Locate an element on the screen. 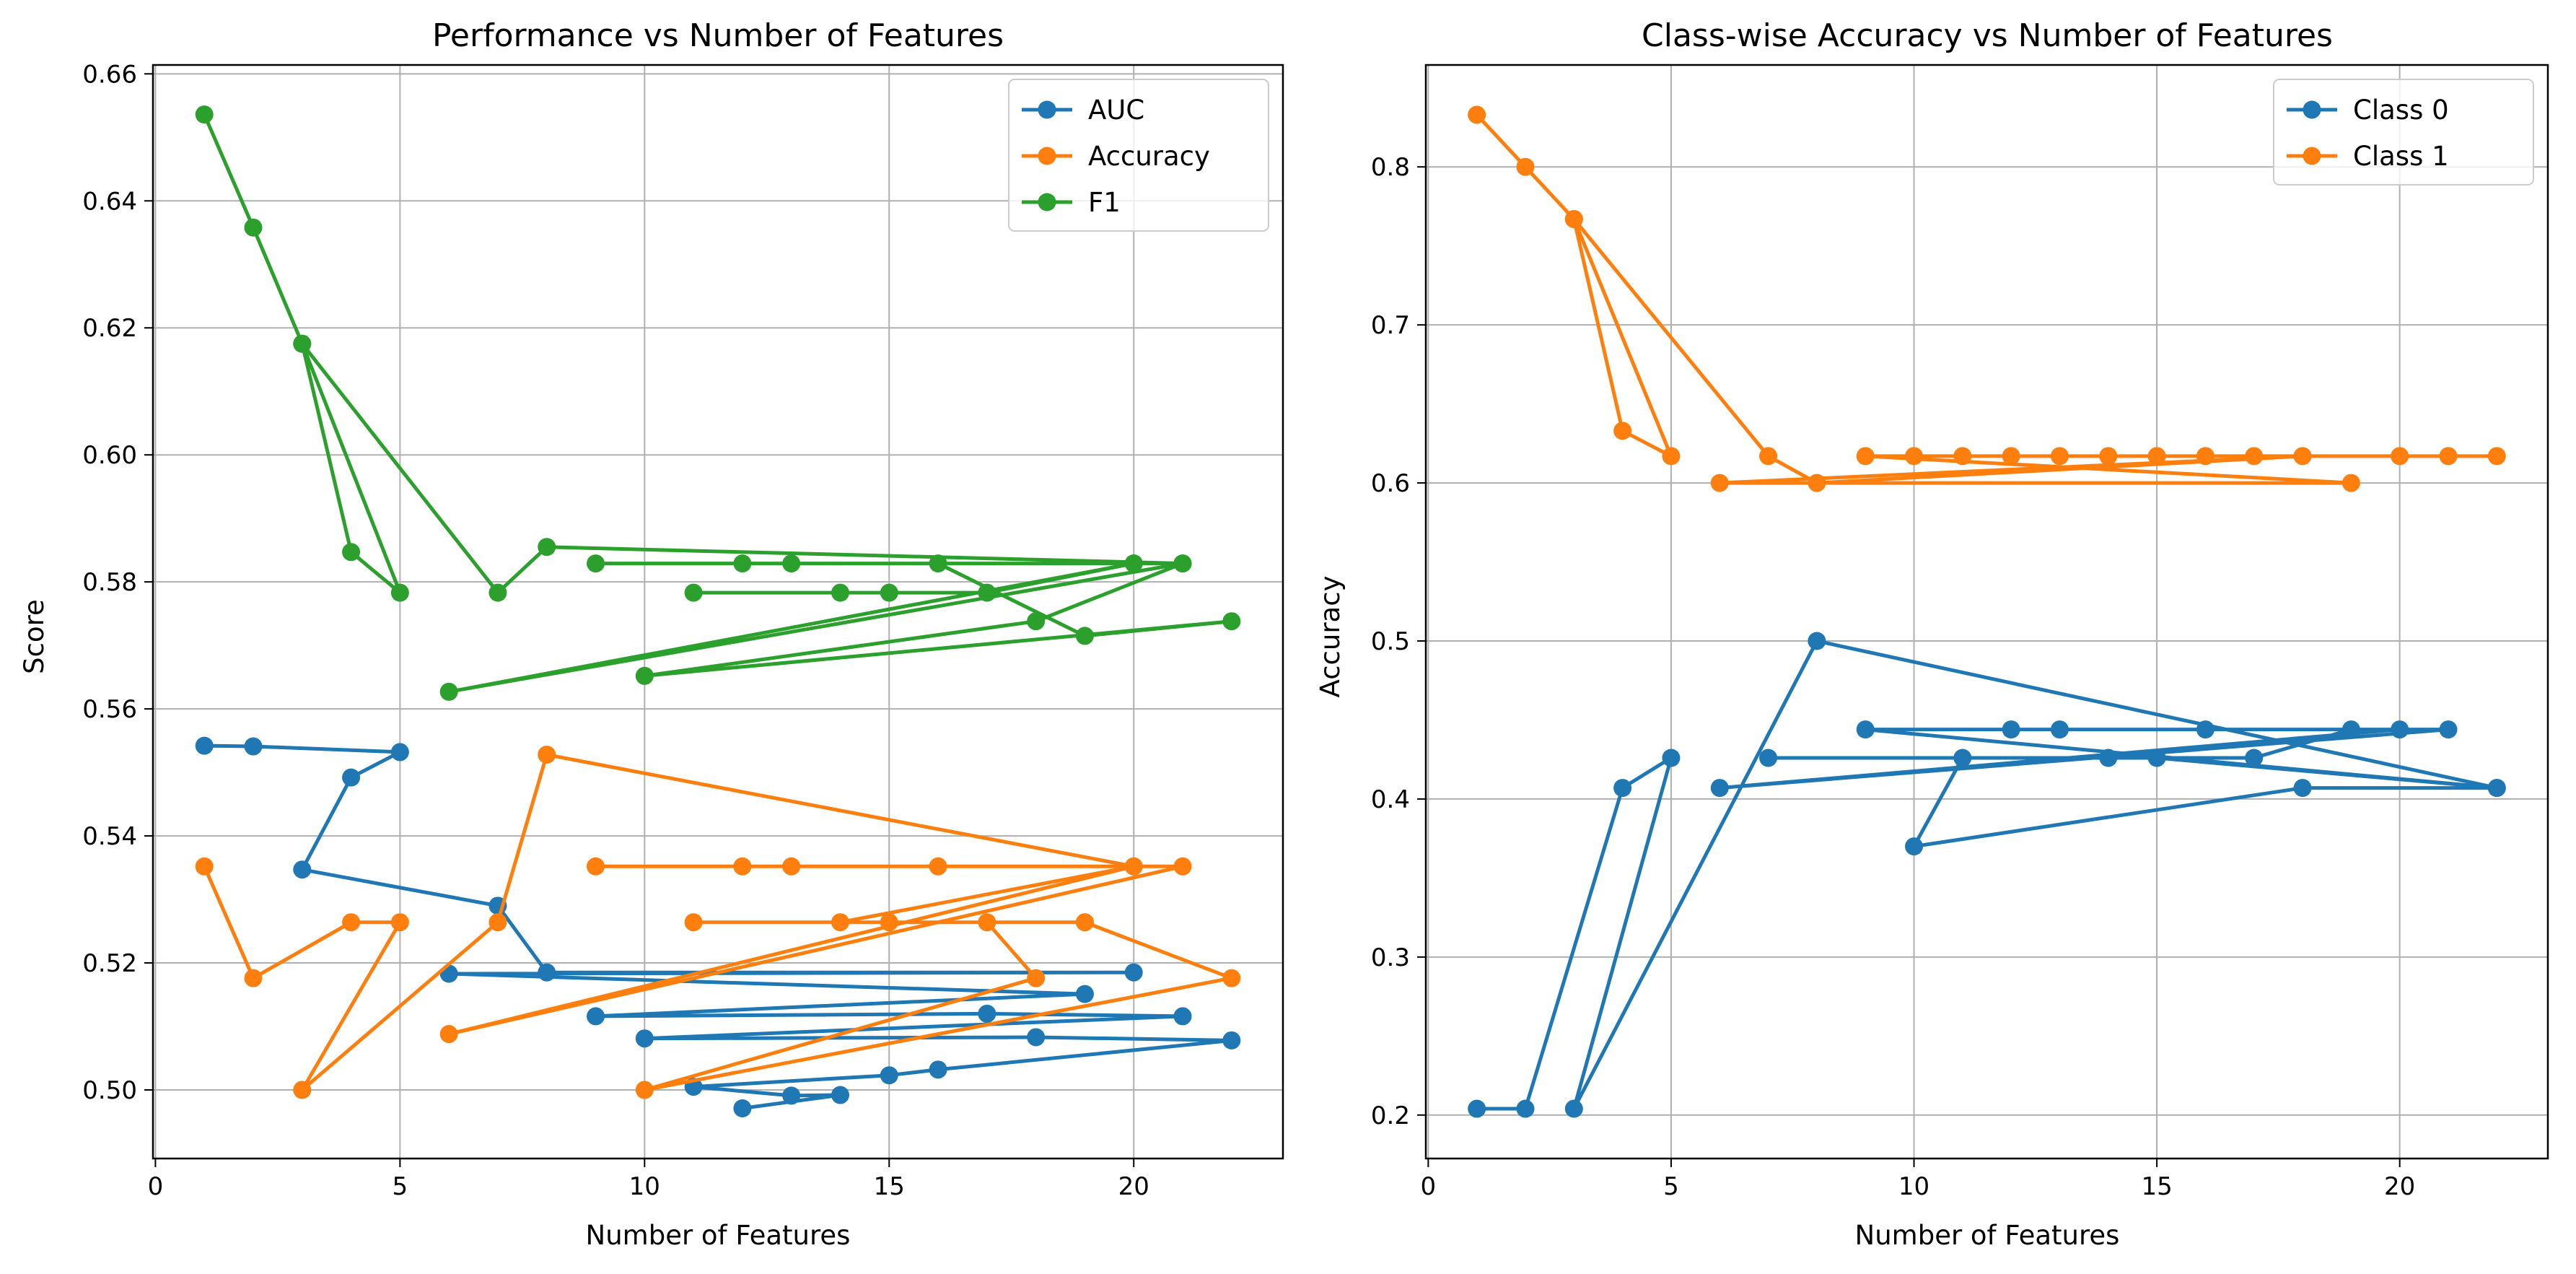 The width and height of the screenshot is (2576, 1274). y-tick-label: 0.7 is located at coordinates (1390, 325).